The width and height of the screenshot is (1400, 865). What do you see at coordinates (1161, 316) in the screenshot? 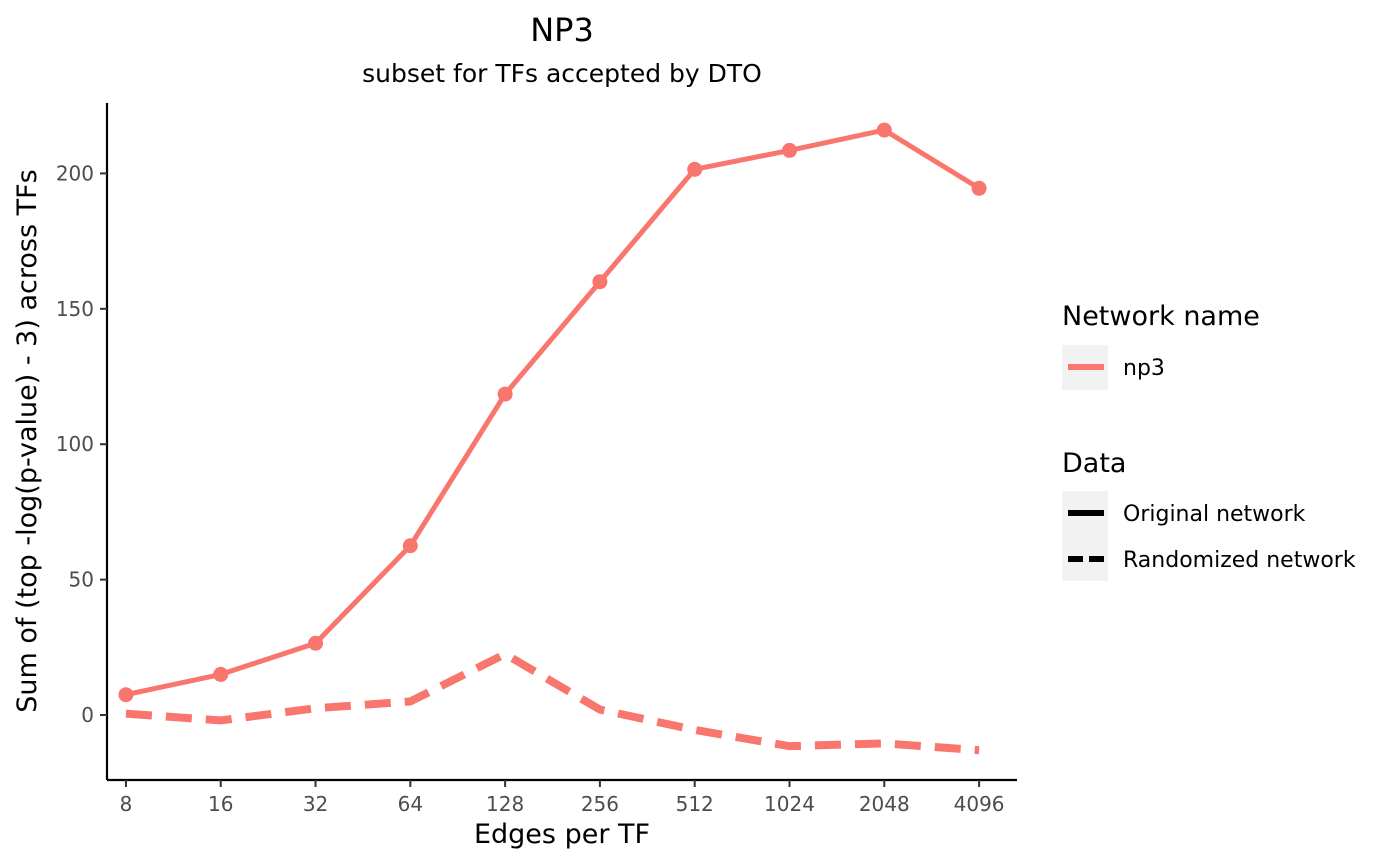
I see `legend-title-network: Network name` at bounding box center [1161, 316].